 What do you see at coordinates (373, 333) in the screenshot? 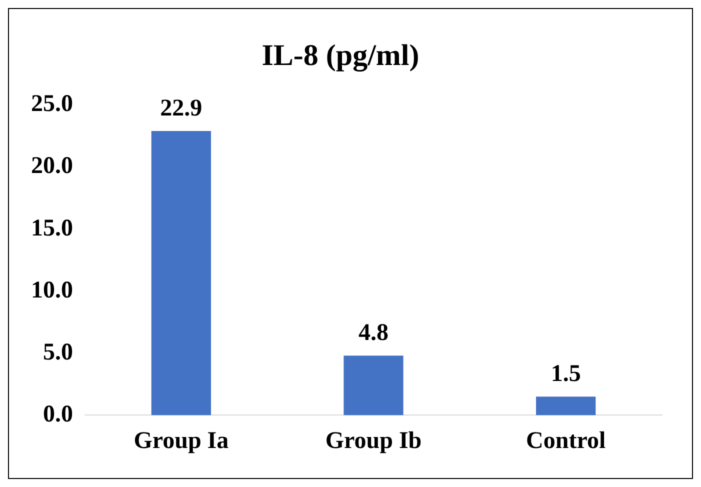
I see `data-label: 4.8` at bounding box center [373, 333].